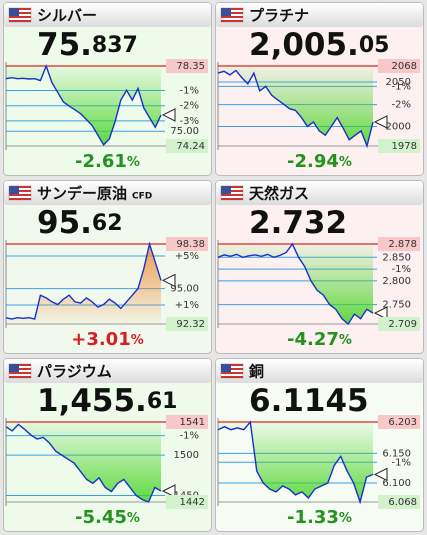  Describe the element at coordinates (87, 45) in the screenshot. I see `price: 75.837` at that location.